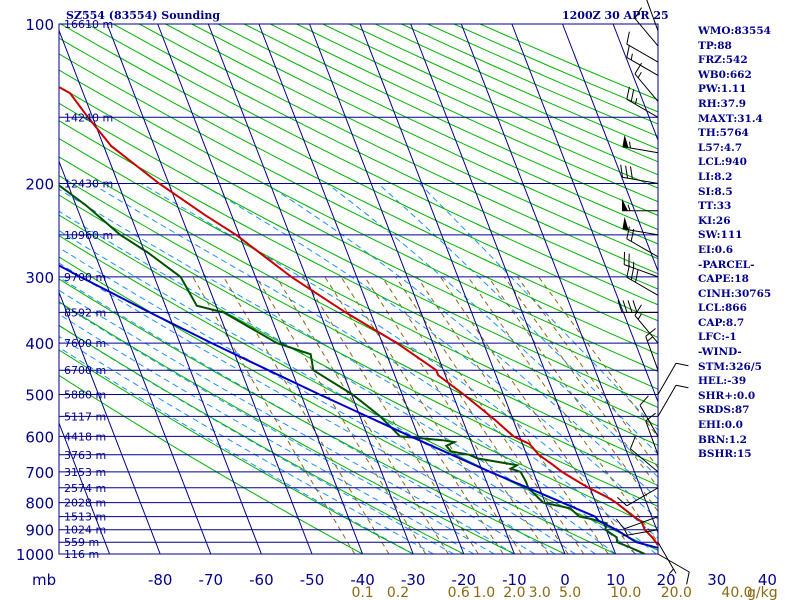 Image resolution: width=800 pixels, height=600 pixels. Describe the element at coordinates (676, 592) in the screenshot. I see `mixing-ratio-label: 20.0` at that location.